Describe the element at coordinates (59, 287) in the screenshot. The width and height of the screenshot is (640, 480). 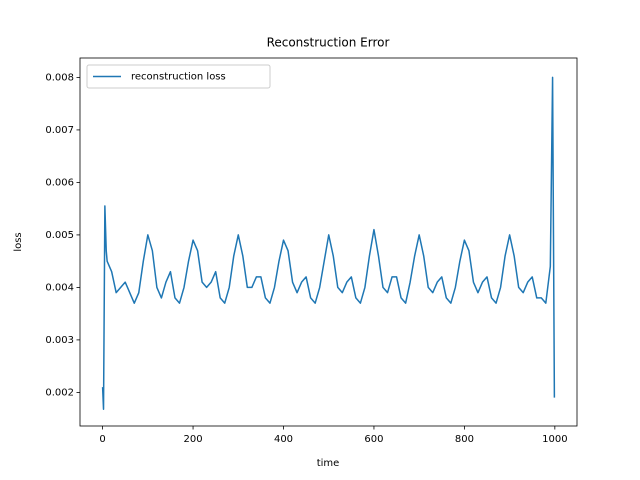
I see `y-tick-label: 0.004` at that location.